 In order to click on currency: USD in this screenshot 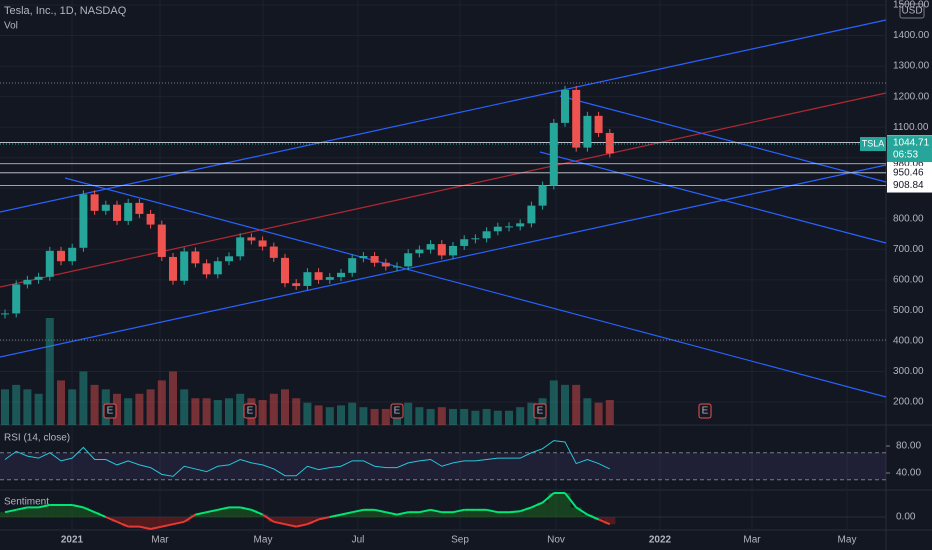, I will do `click(911, 11)`.